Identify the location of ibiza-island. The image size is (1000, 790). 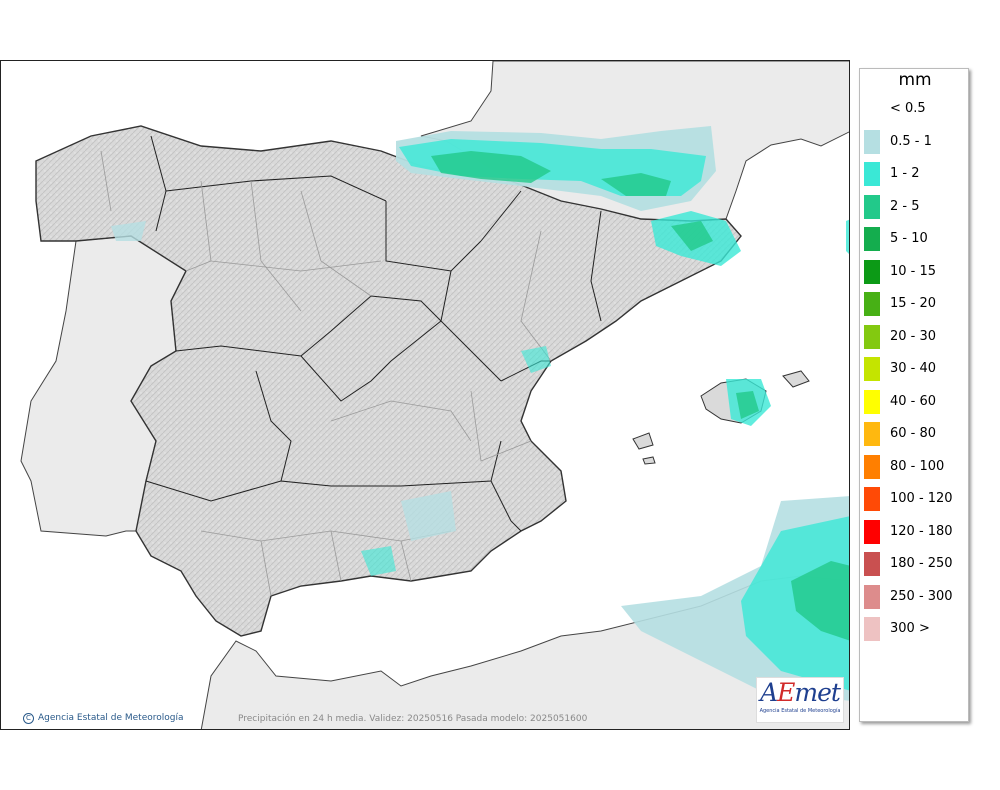
(643, 441).